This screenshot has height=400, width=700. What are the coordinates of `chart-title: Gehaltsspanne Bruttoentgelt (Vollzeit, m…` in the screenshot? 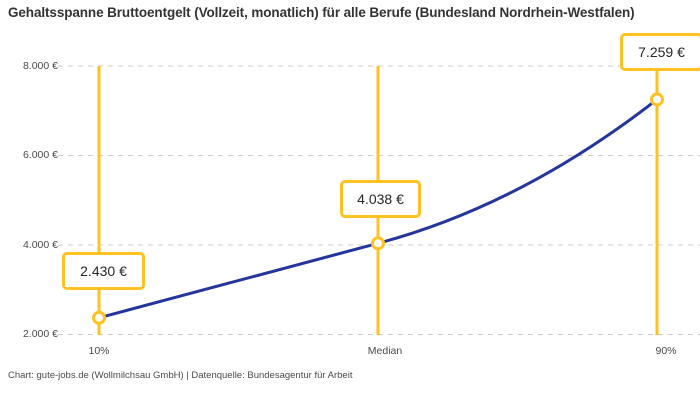 It's located at (321, 12).